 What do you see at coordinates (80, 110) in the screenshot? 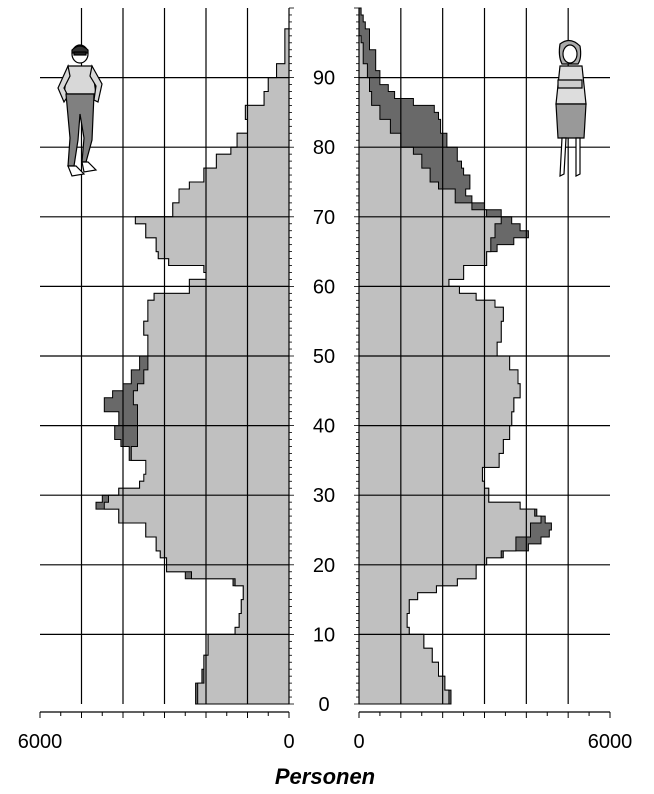
I see `man-figure-icon` at bounding box center [80, 110].